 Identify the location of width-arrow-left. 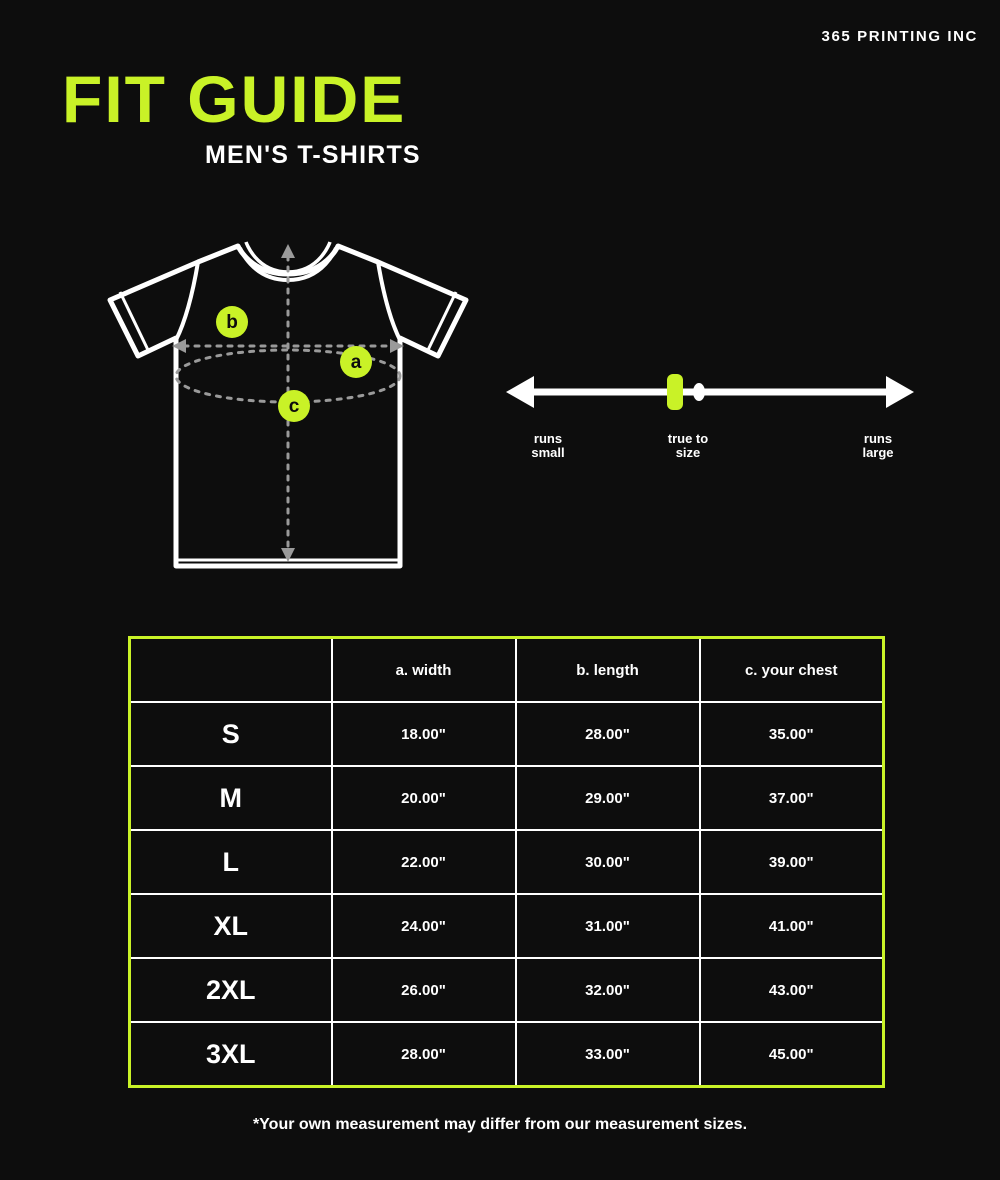
(179, 346).